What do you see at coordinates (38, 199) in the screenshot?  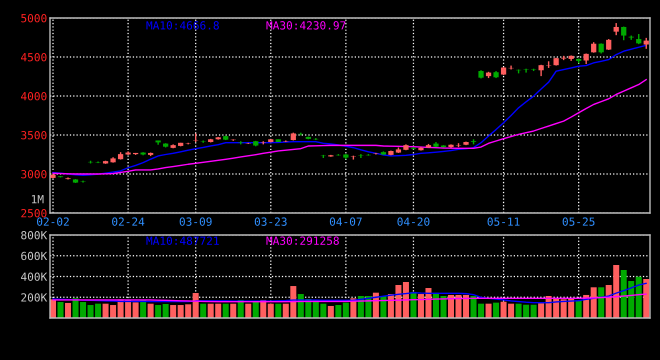 I see `text: 1M` at bounding box center [38, 199].